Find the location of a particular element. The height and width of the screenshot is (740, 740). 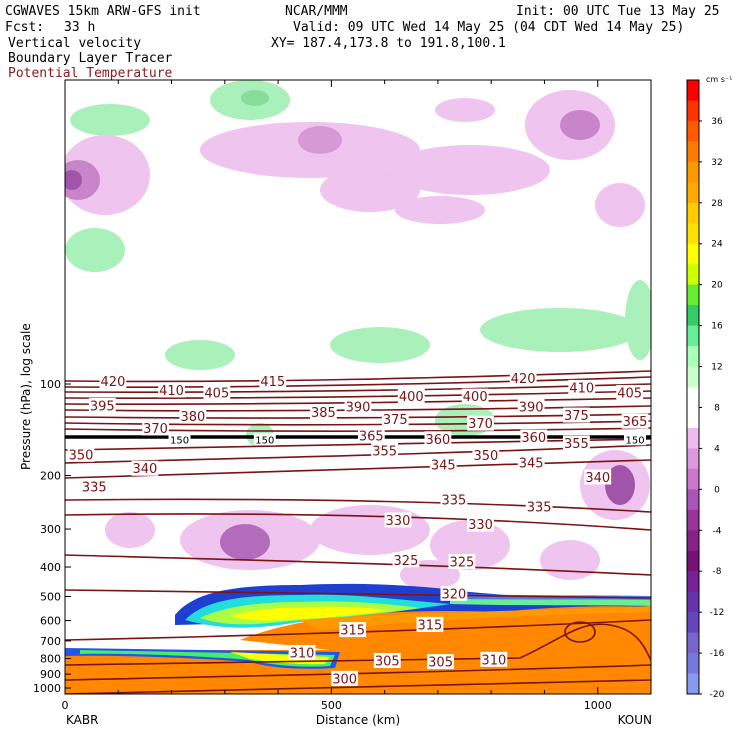

theta-label: 355 is located at coordinates (576, 444).